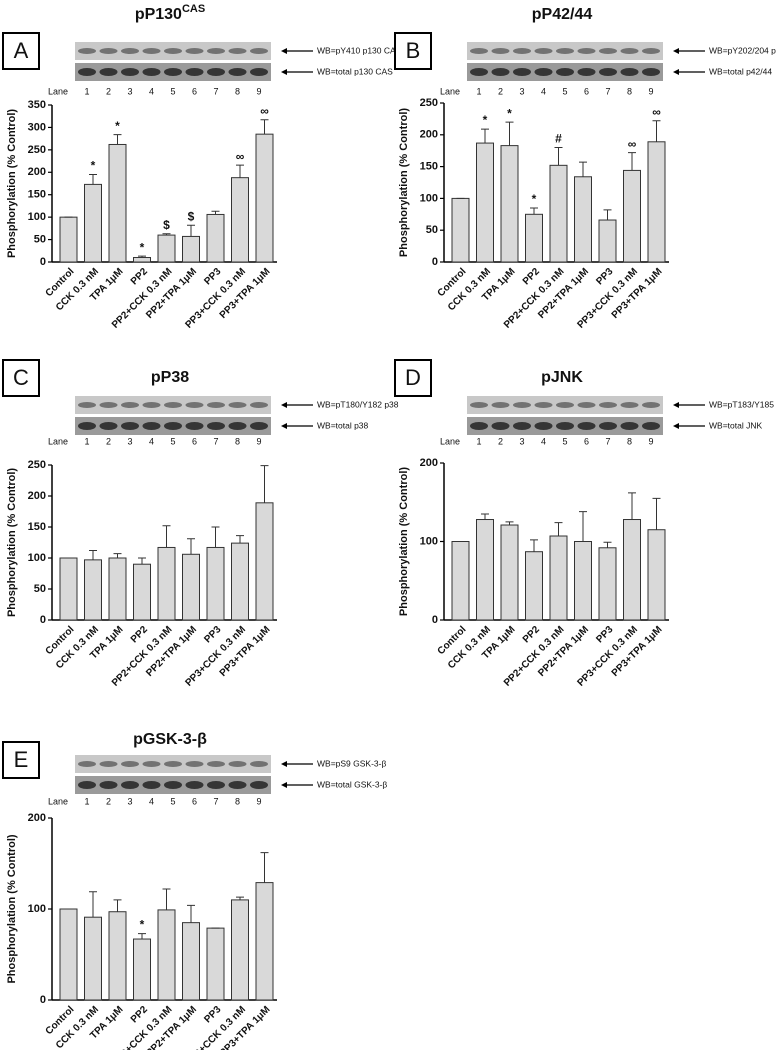 The height and width of the screenshot is (1050, 776). I want to click on y-tick-label: 150, so click(429, 167).